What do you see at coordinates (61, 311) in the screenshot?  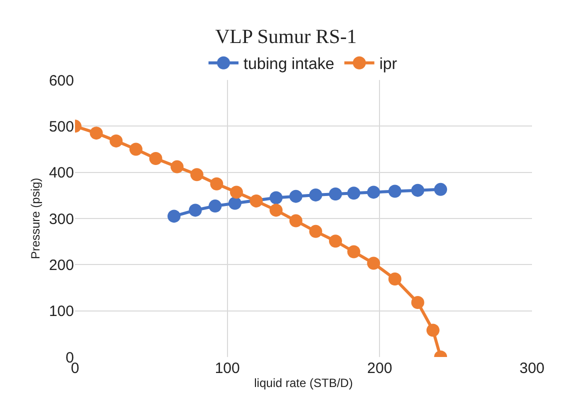 I see `y-tick-label: 100` at bounding box center [61, 311].